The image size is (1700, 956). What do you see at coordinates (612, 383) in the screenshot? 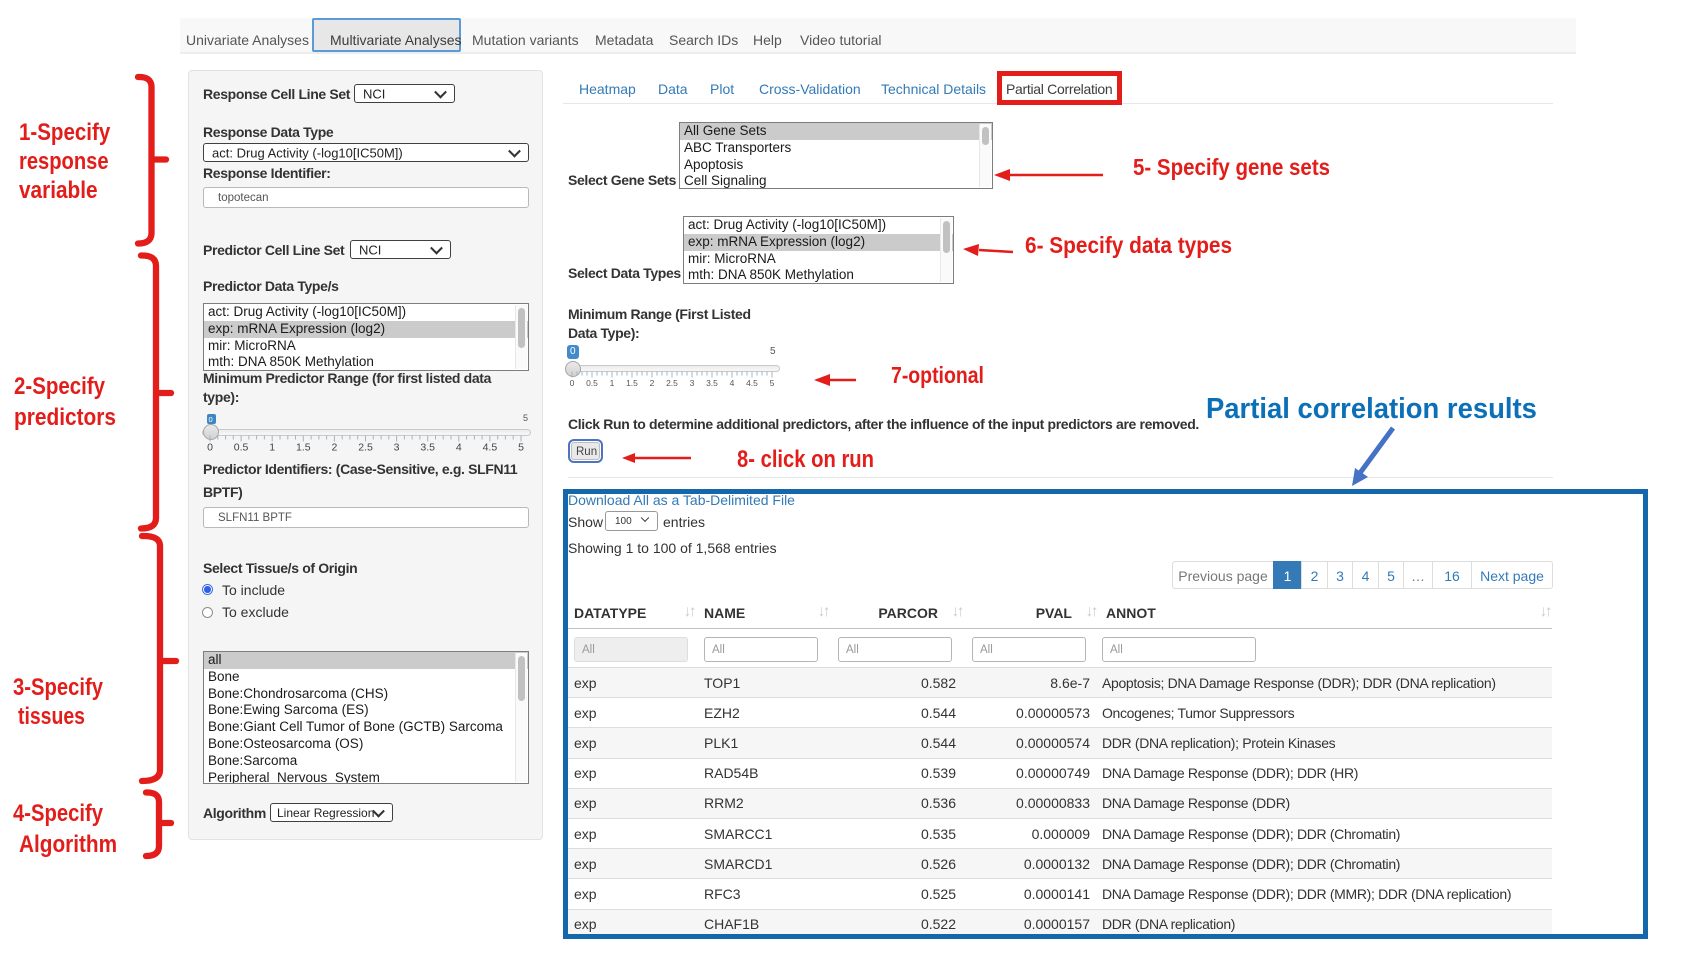
I see `svg-text: 1` at bounding box center [612, 383].